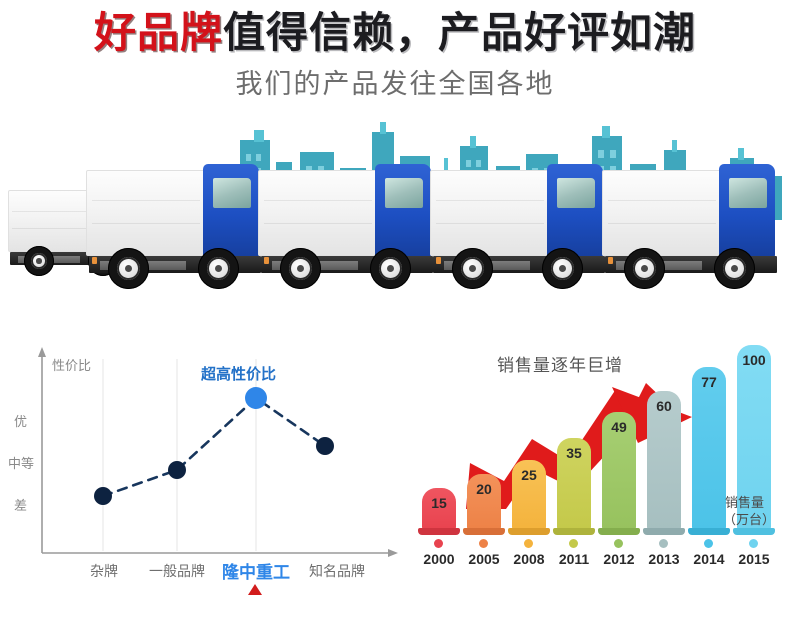  What do you see at coordinates (158, 32) in the screenshot?
I see `headline-red-text: 好品牌` at bounding box center [158, 32].